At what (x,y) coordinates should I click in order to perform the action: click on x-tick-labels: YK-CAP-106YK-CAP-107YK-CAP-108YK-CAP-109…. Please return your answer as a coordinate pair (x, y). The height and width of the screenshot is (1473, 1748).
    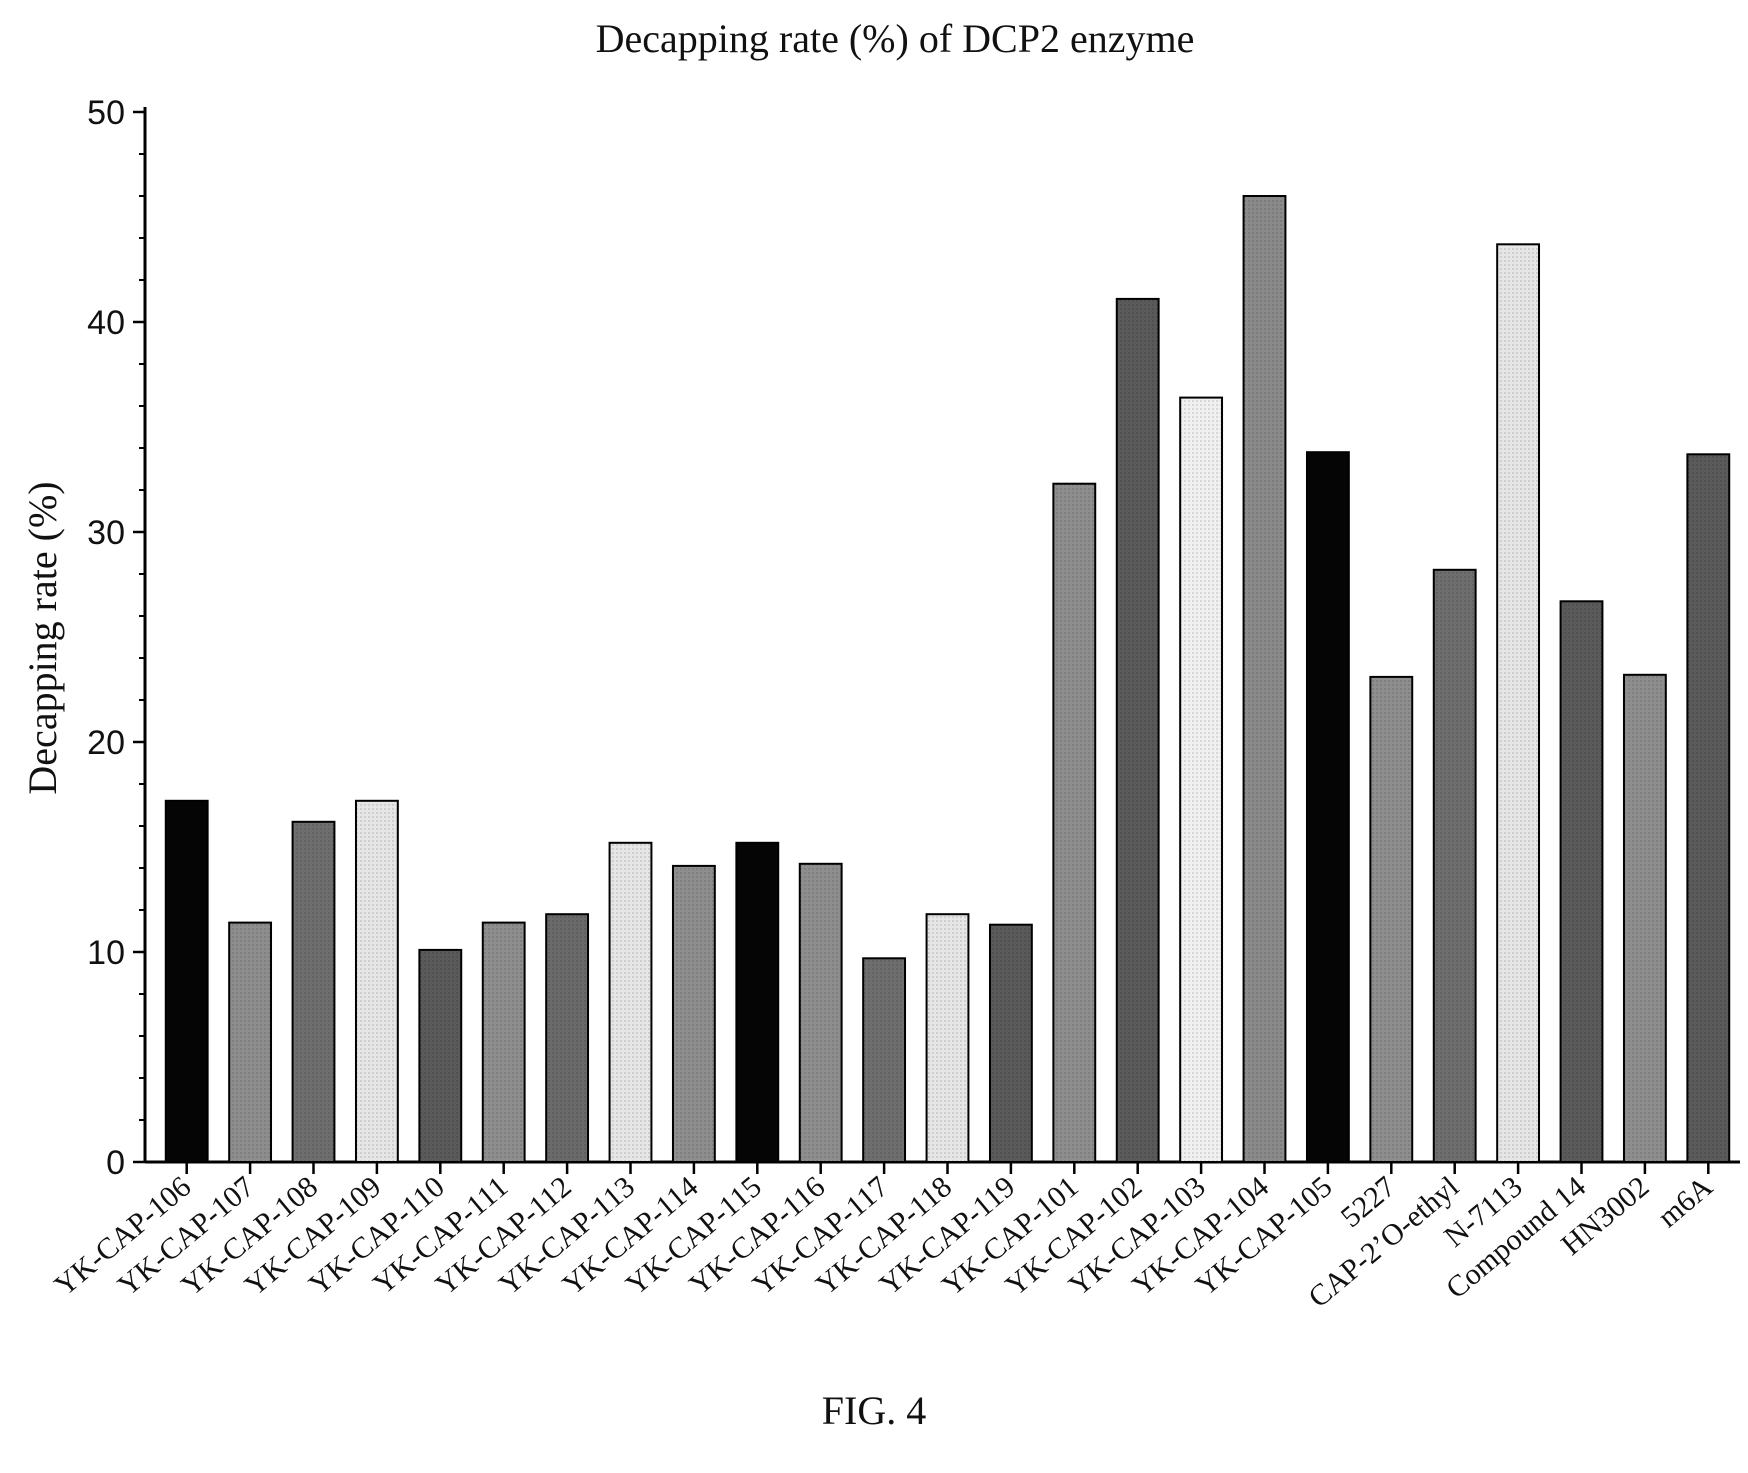
    Looking at the image, I should click on (883, 1242).